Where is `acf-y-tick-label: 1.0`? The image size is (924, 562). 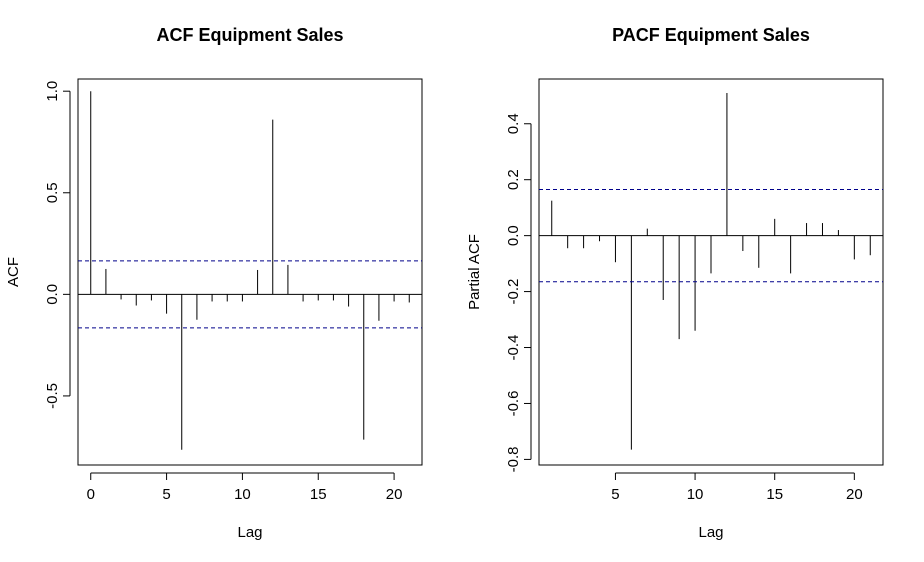 acf-y-tick-label: 1.0 is located at coordinates (52, 91).